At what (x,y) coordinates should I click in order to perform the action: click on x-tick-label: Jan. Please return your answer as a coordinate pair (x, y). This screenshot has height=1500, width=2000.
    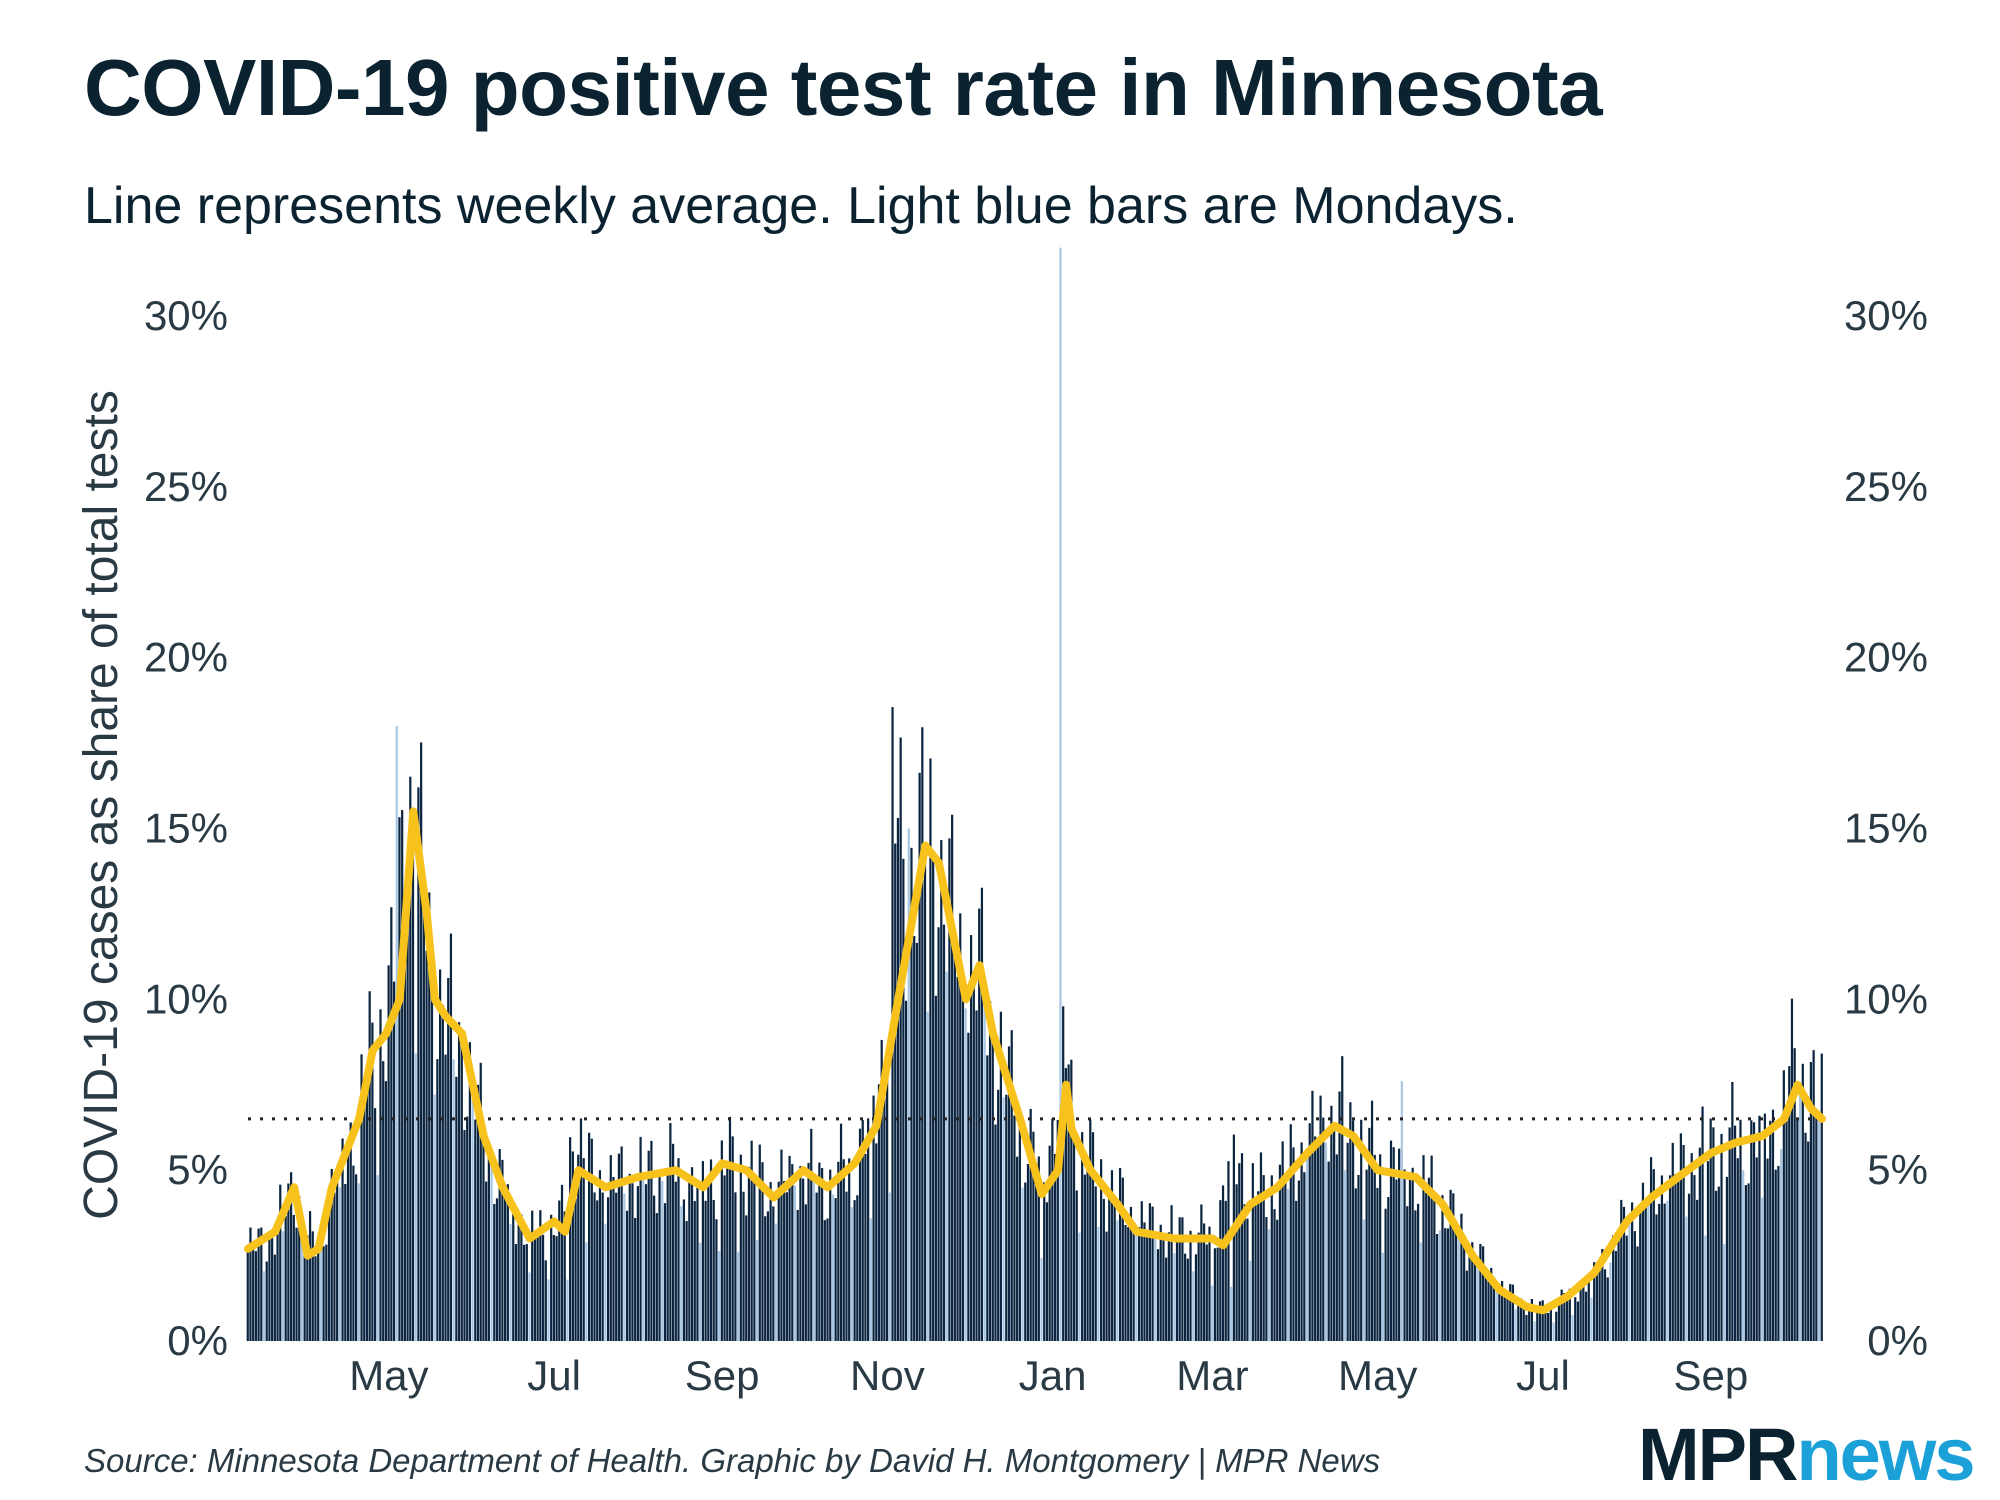
    Looking at the image, I should click on (1053, 1375).